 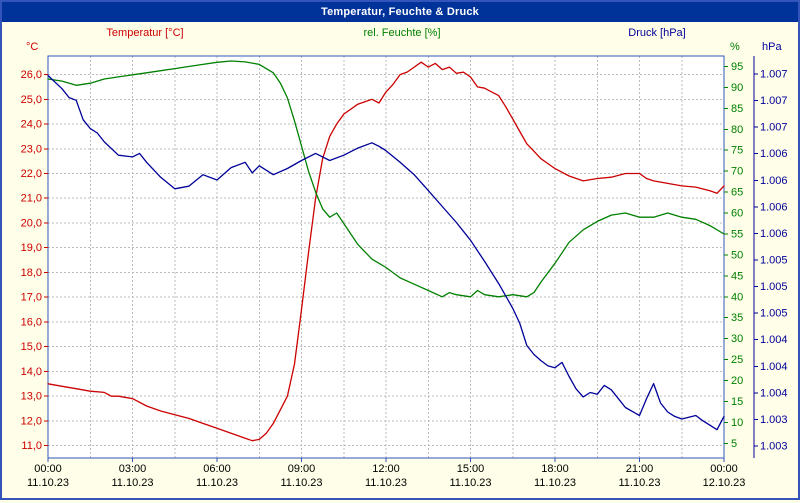 I want to click on humidity-tick-label: 75, so click(x=737, y=151).